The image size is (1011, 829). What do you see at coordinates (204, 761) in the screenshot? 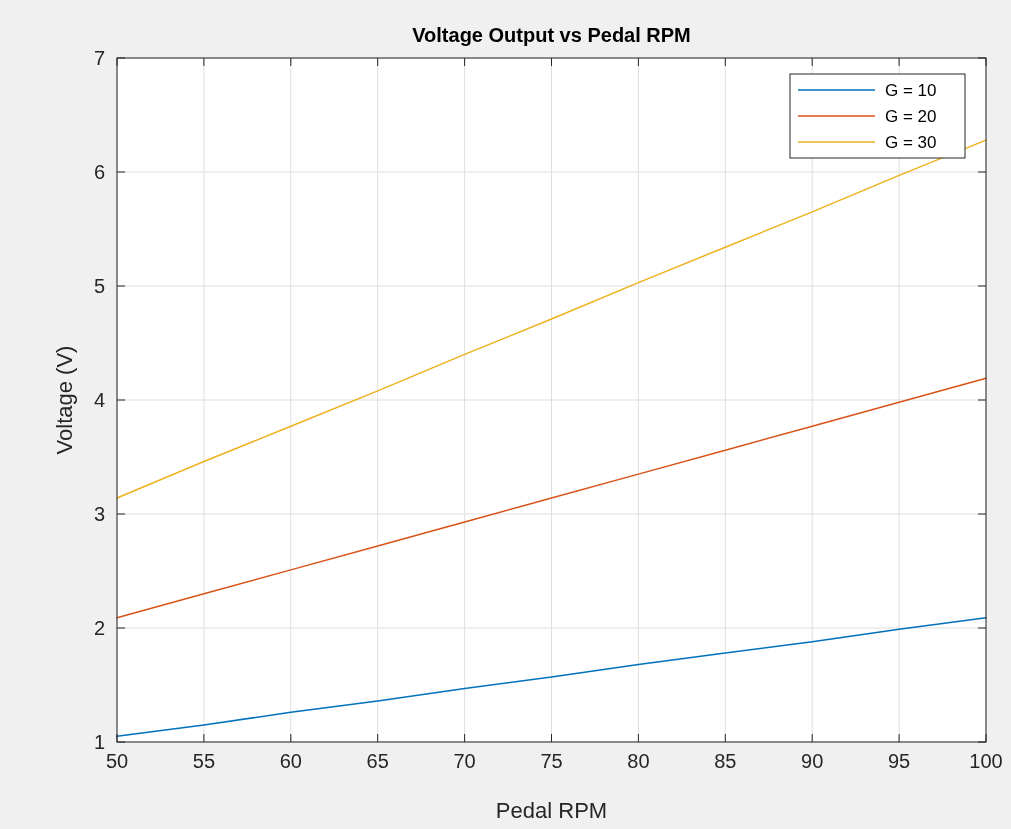
I see `x-tick-label: 55` at bounding box center [204, 761].